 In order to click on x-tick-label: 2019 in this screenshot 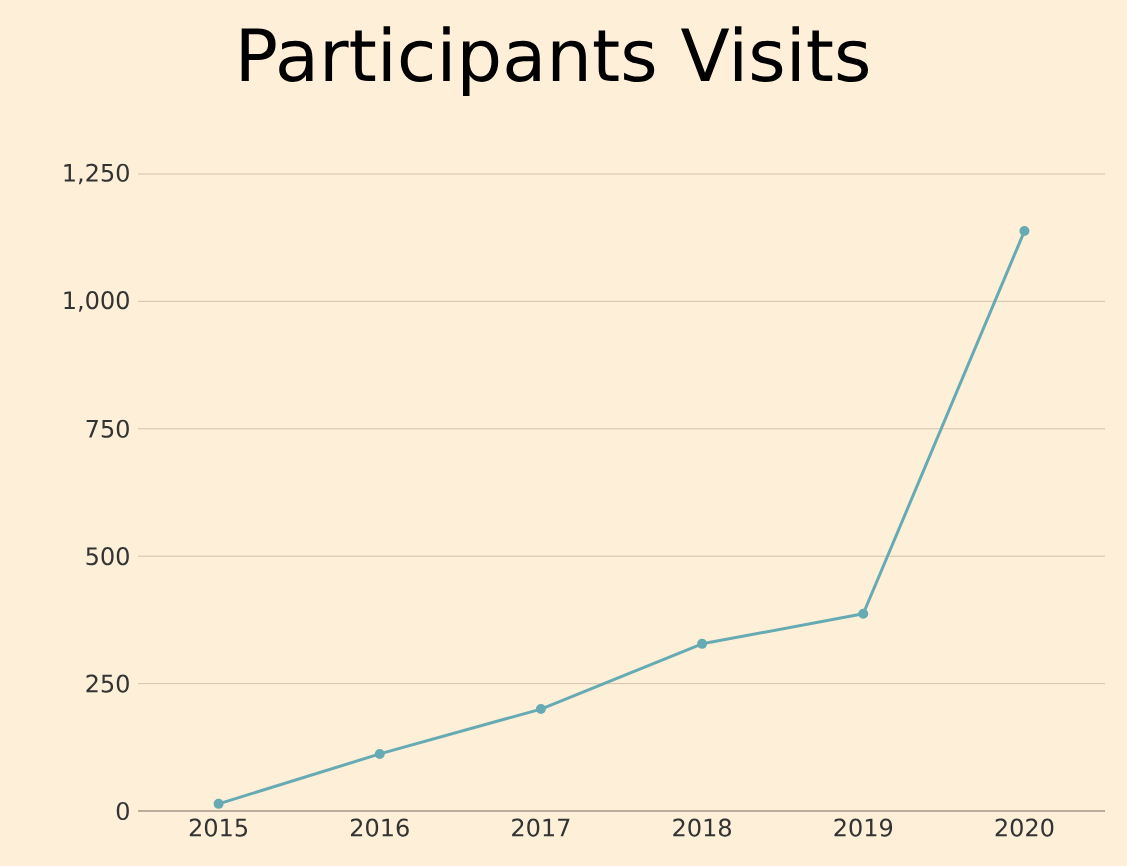, I will do `click(863, 827)`.